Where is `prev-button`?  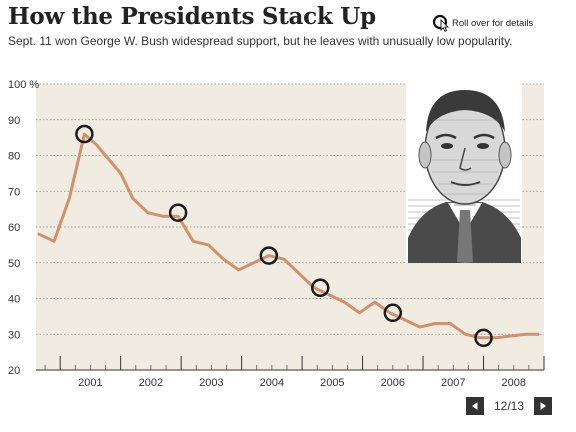 prev-button is located at coordinates (475, 406).